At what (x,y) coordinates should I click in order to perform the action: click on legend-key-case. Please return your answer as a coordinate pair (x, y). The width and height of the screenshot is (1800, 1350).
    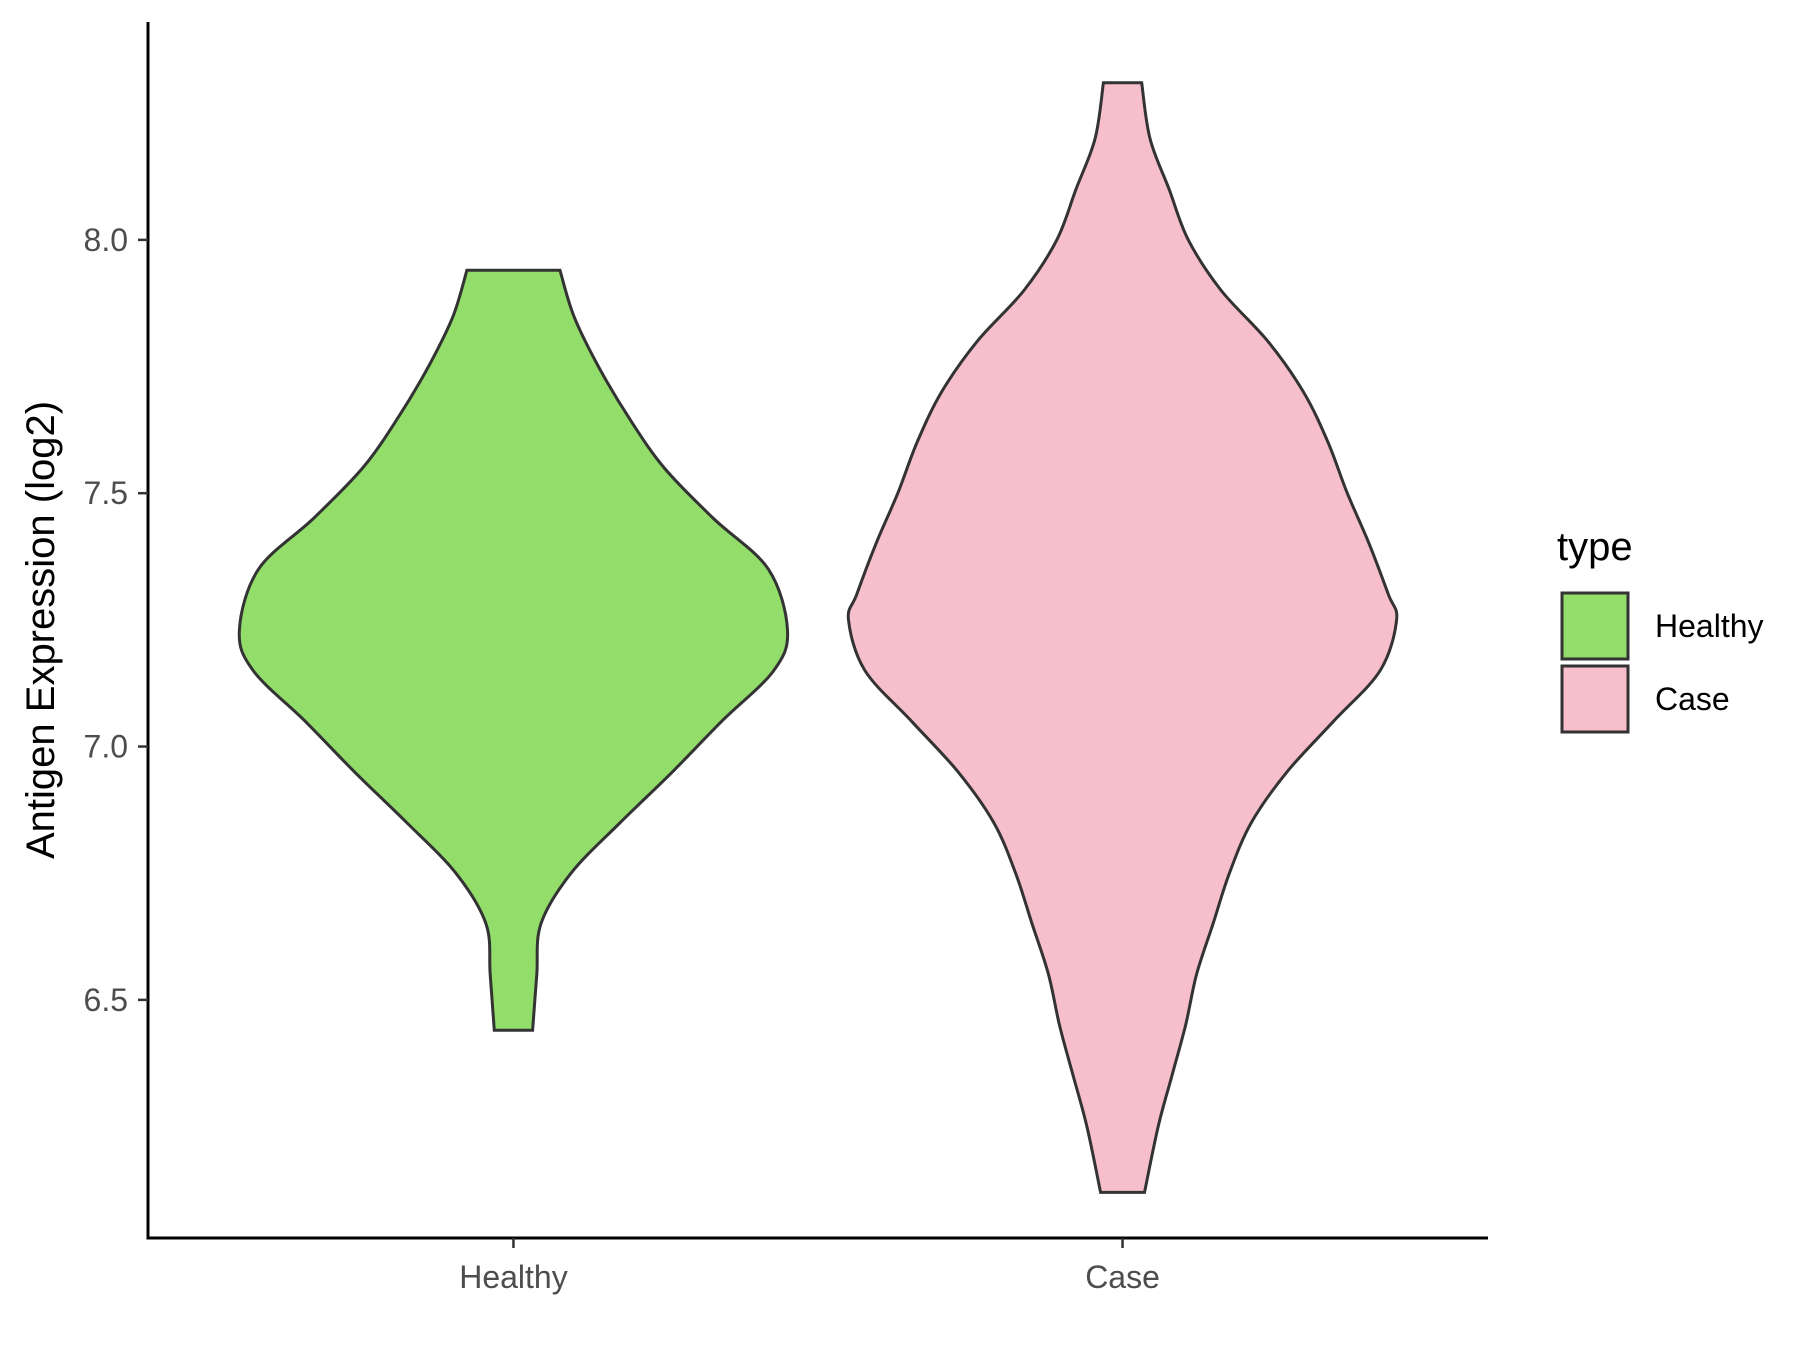
    Looking at the image, I should click on (1595, 699).